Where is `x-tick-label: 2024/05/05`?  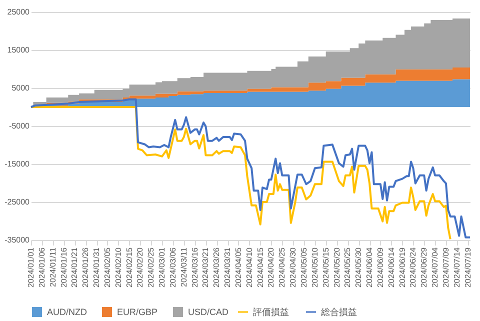
x-tick-label: 2024/05/05 is located at coordinates (304, 267).